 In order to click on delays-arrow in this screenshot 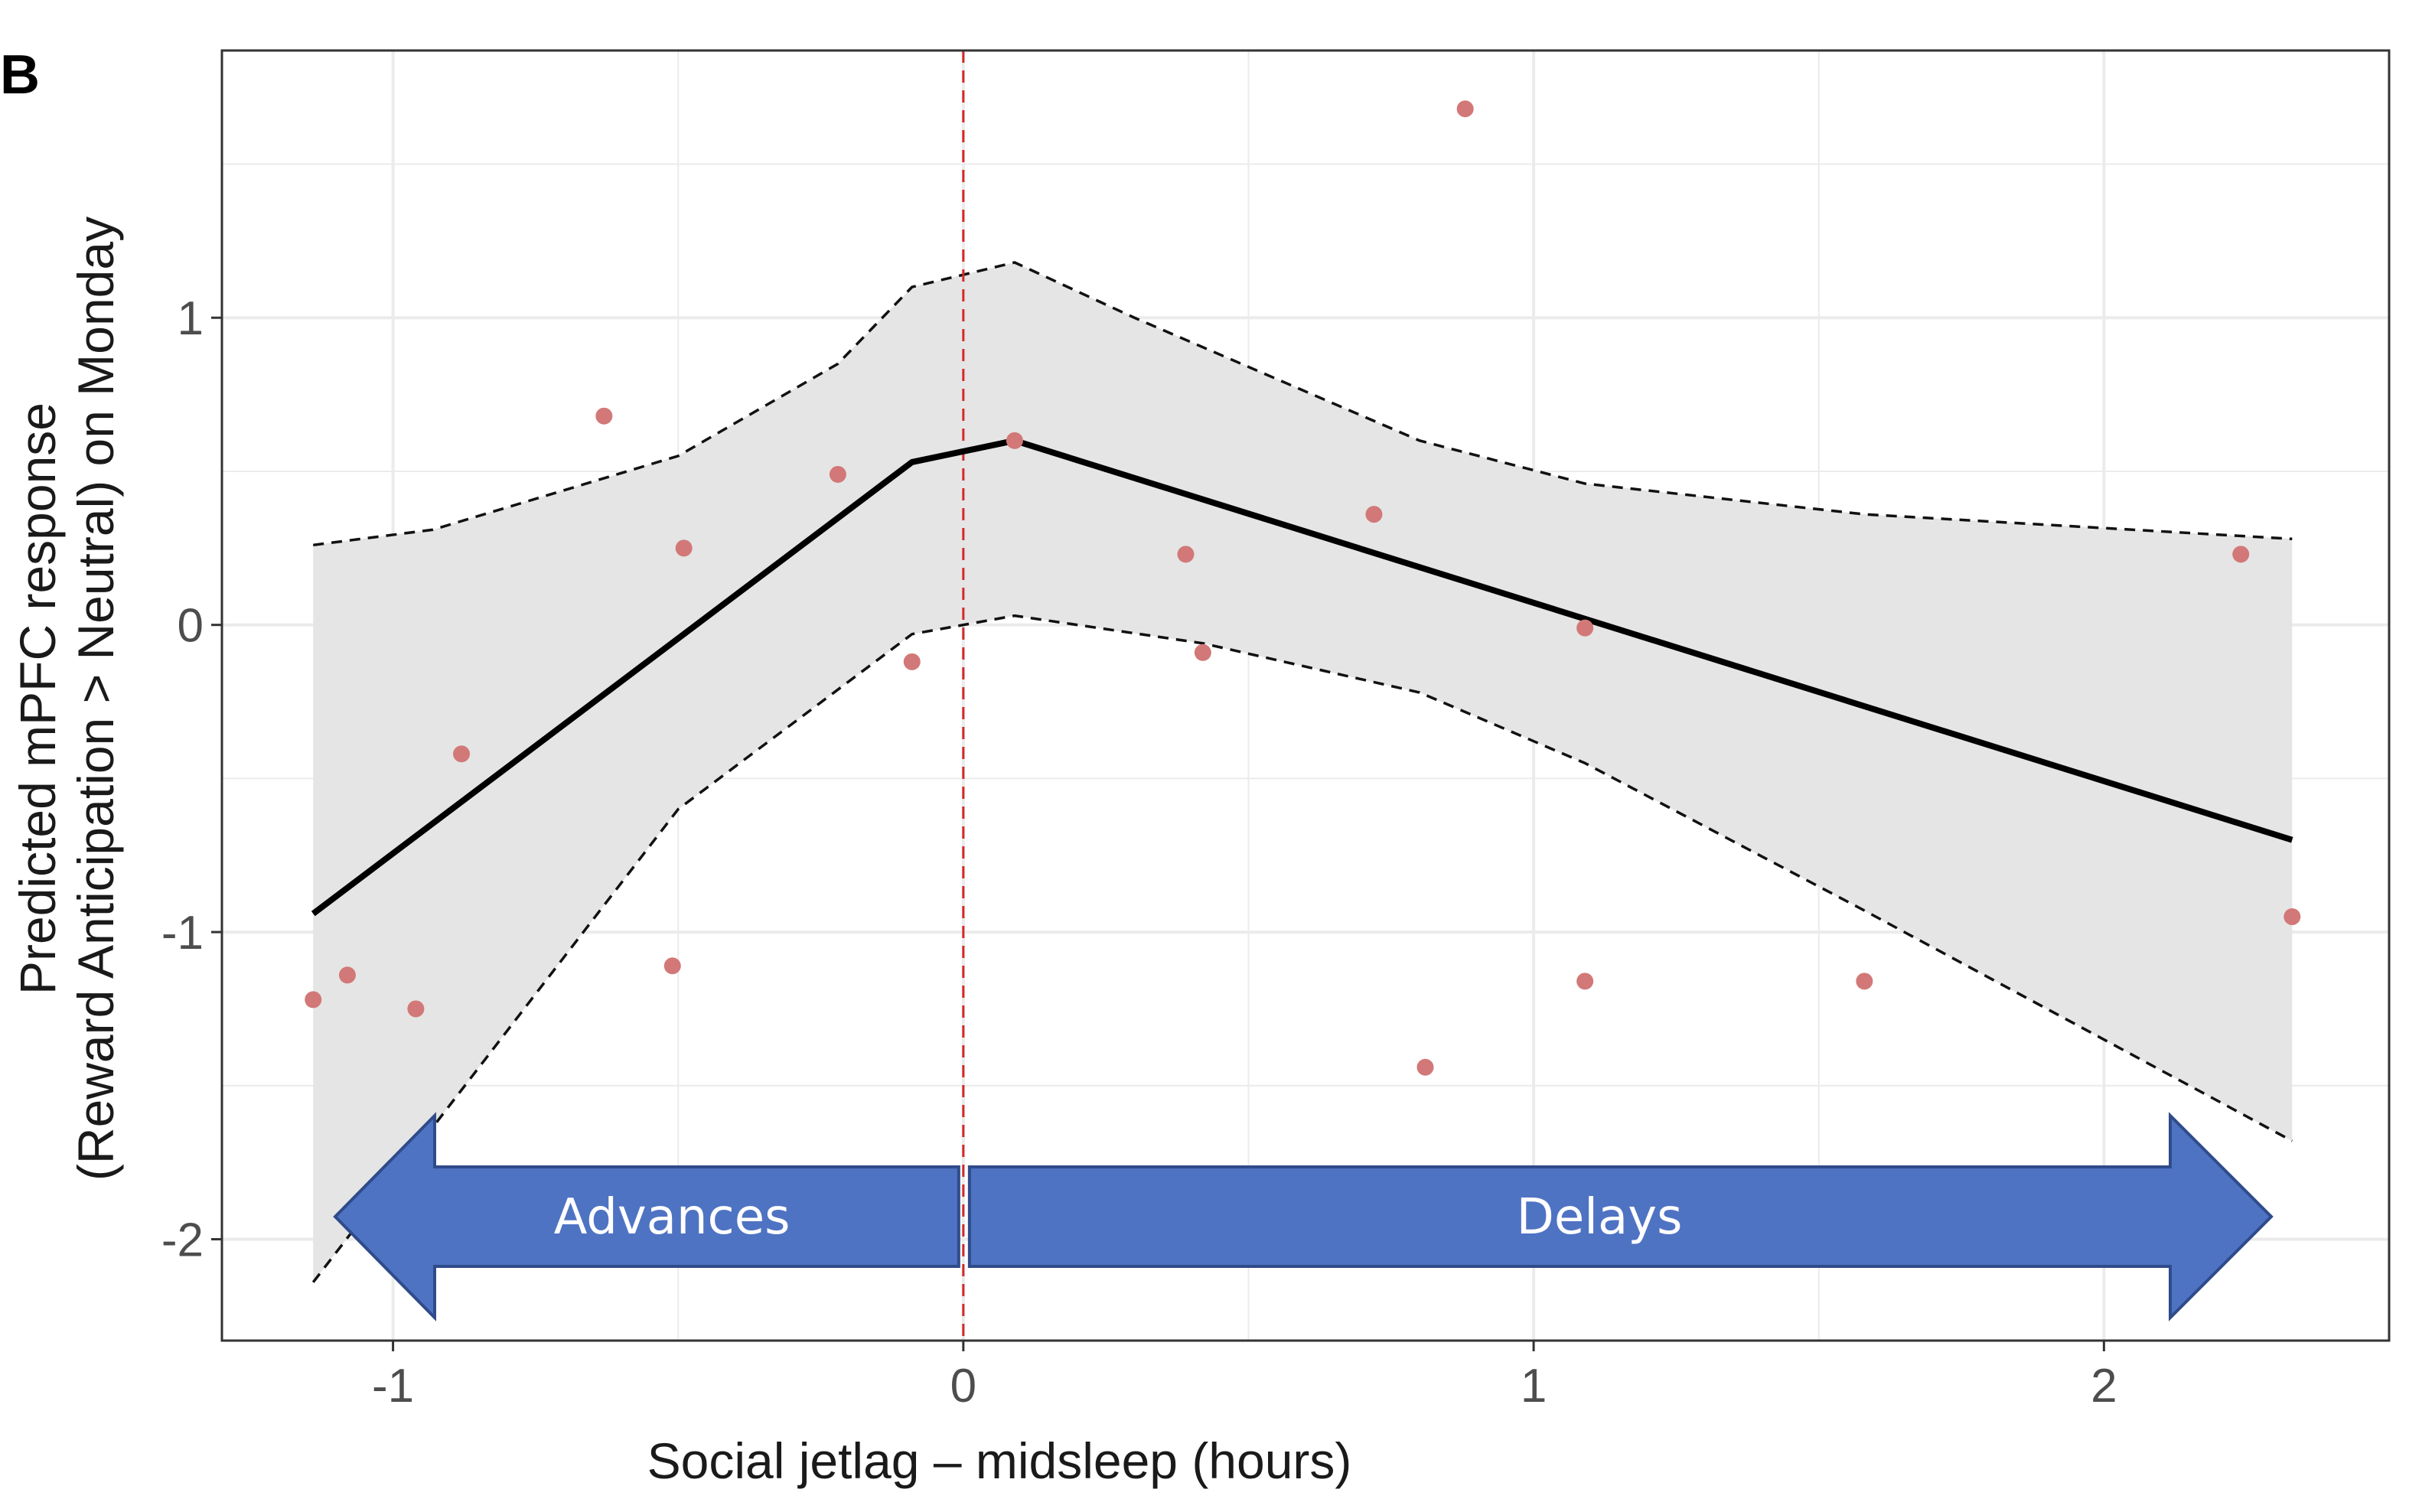, I will do `click(1621, 1217)`.